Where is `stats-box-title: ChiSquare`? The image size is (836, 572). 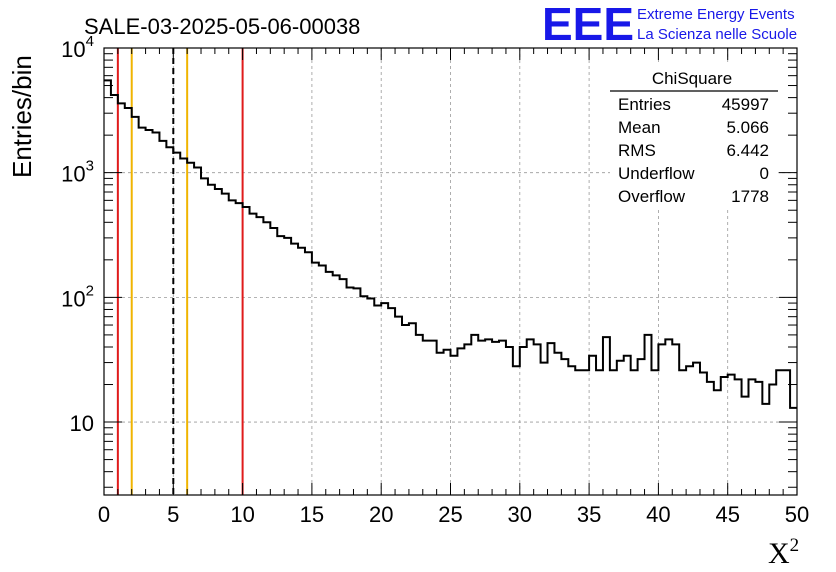 stats-box-title: ChiSquare is located at coordinates (692, 78).